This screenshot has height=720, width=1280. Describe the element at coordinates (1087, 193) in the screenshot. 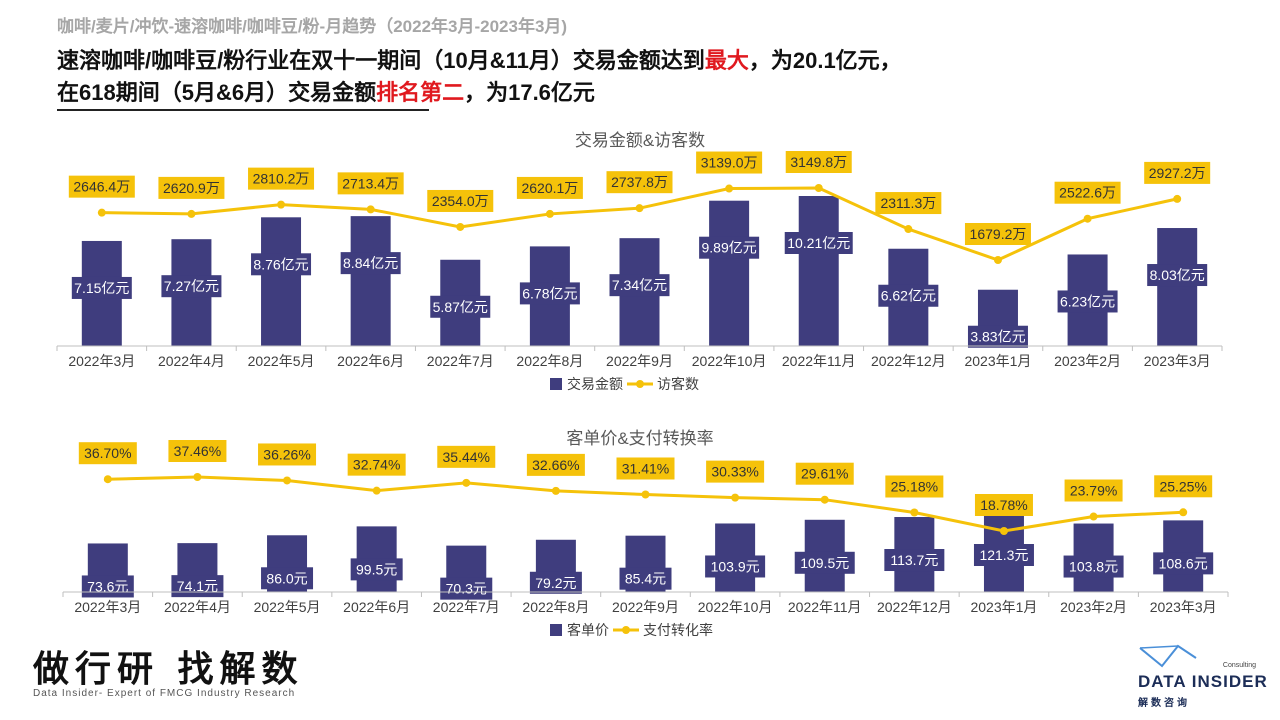

I see `line-value-label: 2522.6万` at that location.